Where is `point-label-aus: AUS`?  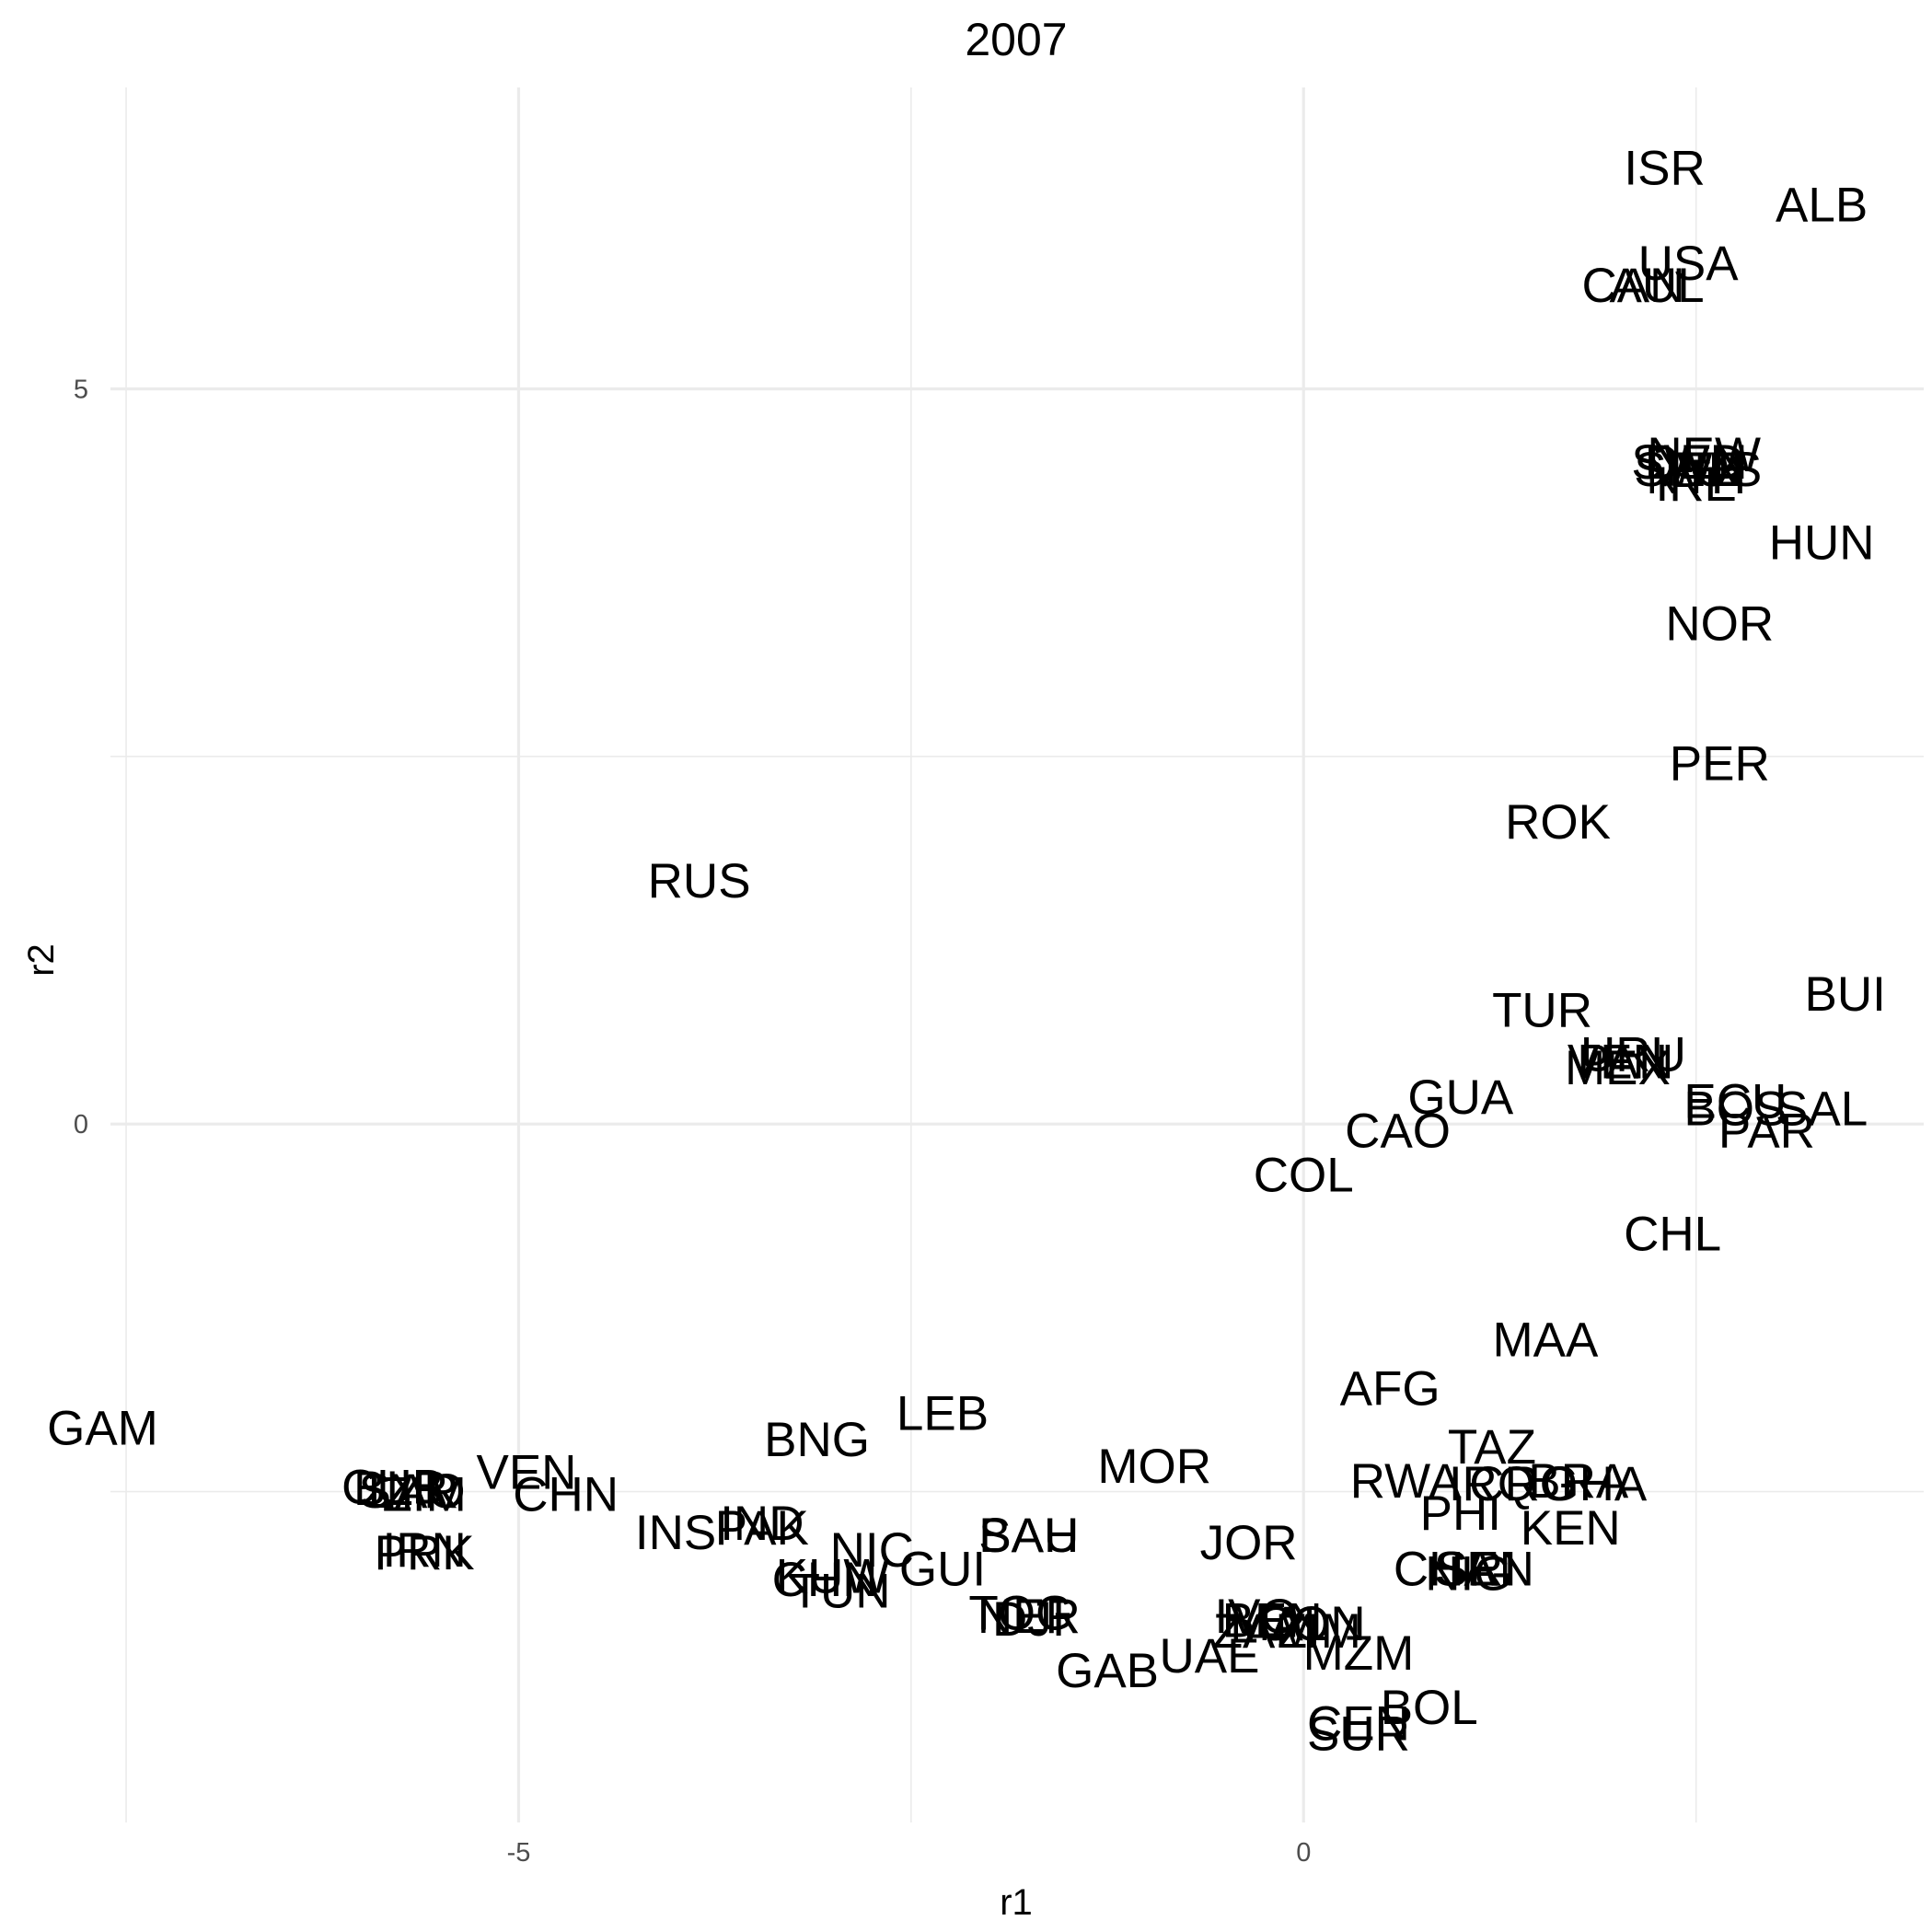 point-label-aus: AUS is located at coordinates (1712, 470).